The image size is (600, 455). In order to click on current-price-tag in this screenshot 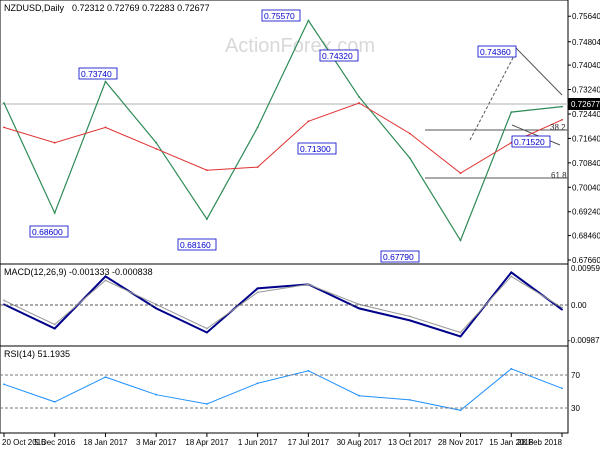, I will do `click(584, 104)`.